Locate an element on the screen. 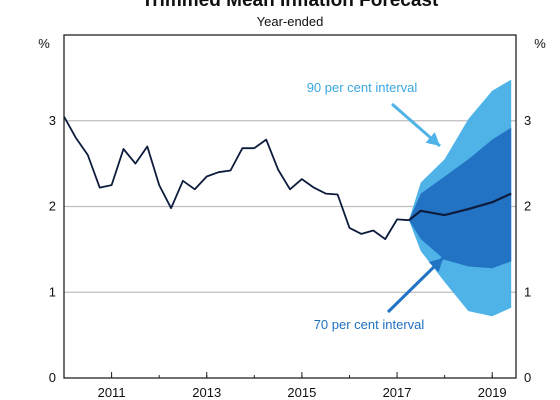  annotation-90-per-cent: 90 per cent interval is located at coordinates (362, 87).